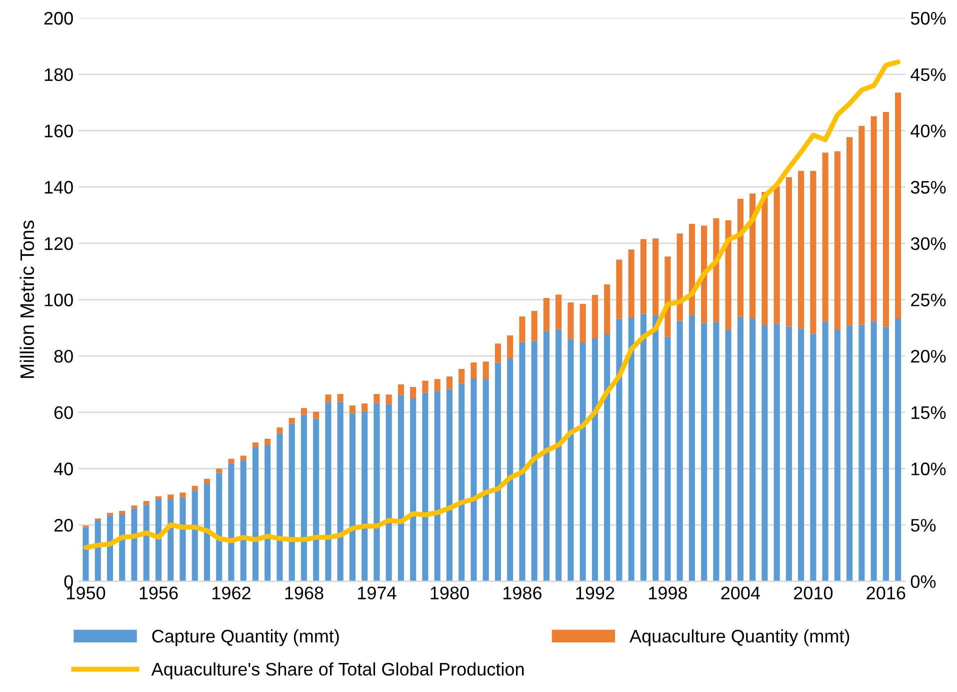 The image size is (957, 692). Describe the element at coordinates (929, 413) in the screenshot. I see `y2-tick-label: 15%` at that location.